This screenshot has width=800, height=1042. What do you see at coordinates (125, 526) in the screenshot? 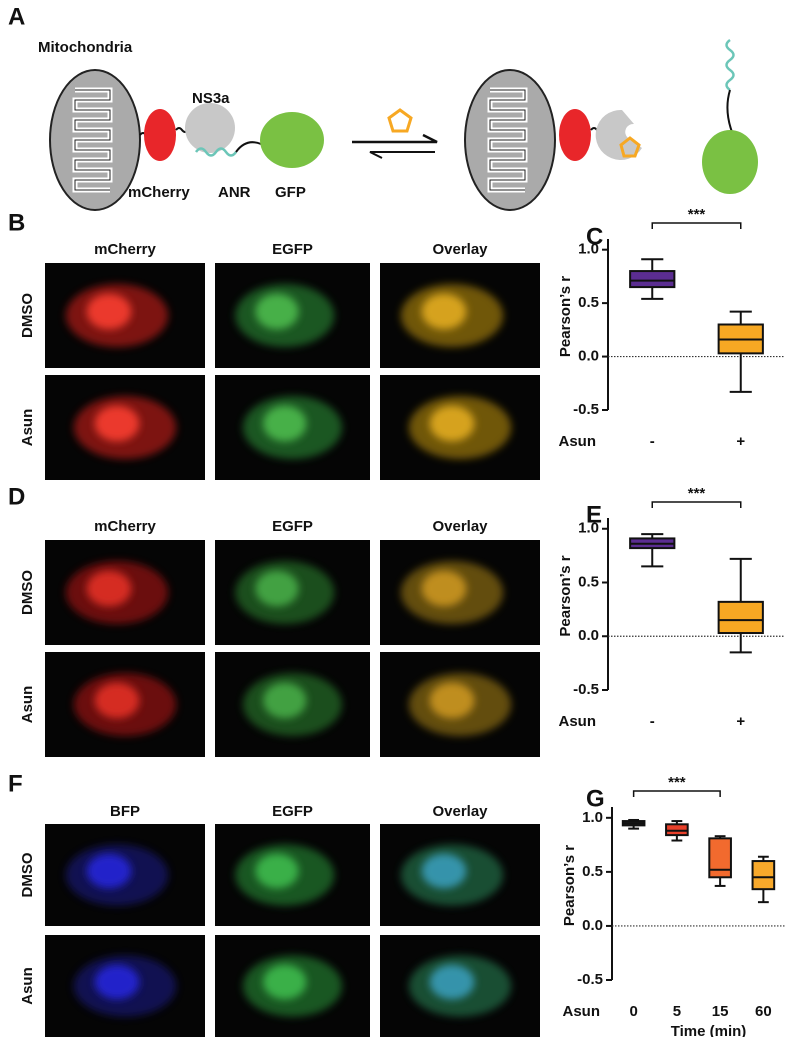
I see `column-header: mCherry` at bounding box center [125, 526].